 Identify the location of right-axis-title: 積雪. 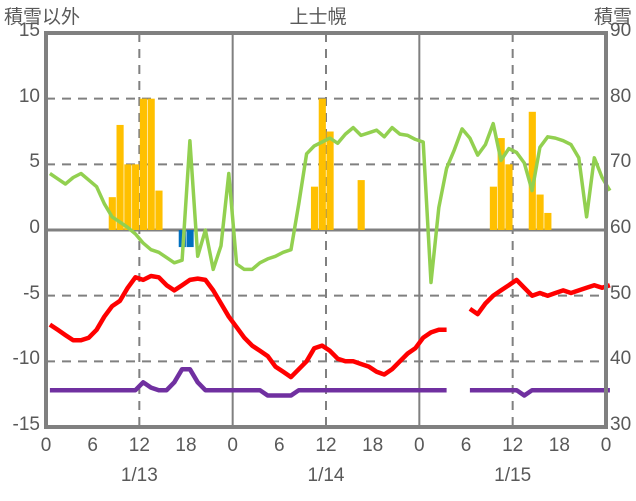
(612, 17).